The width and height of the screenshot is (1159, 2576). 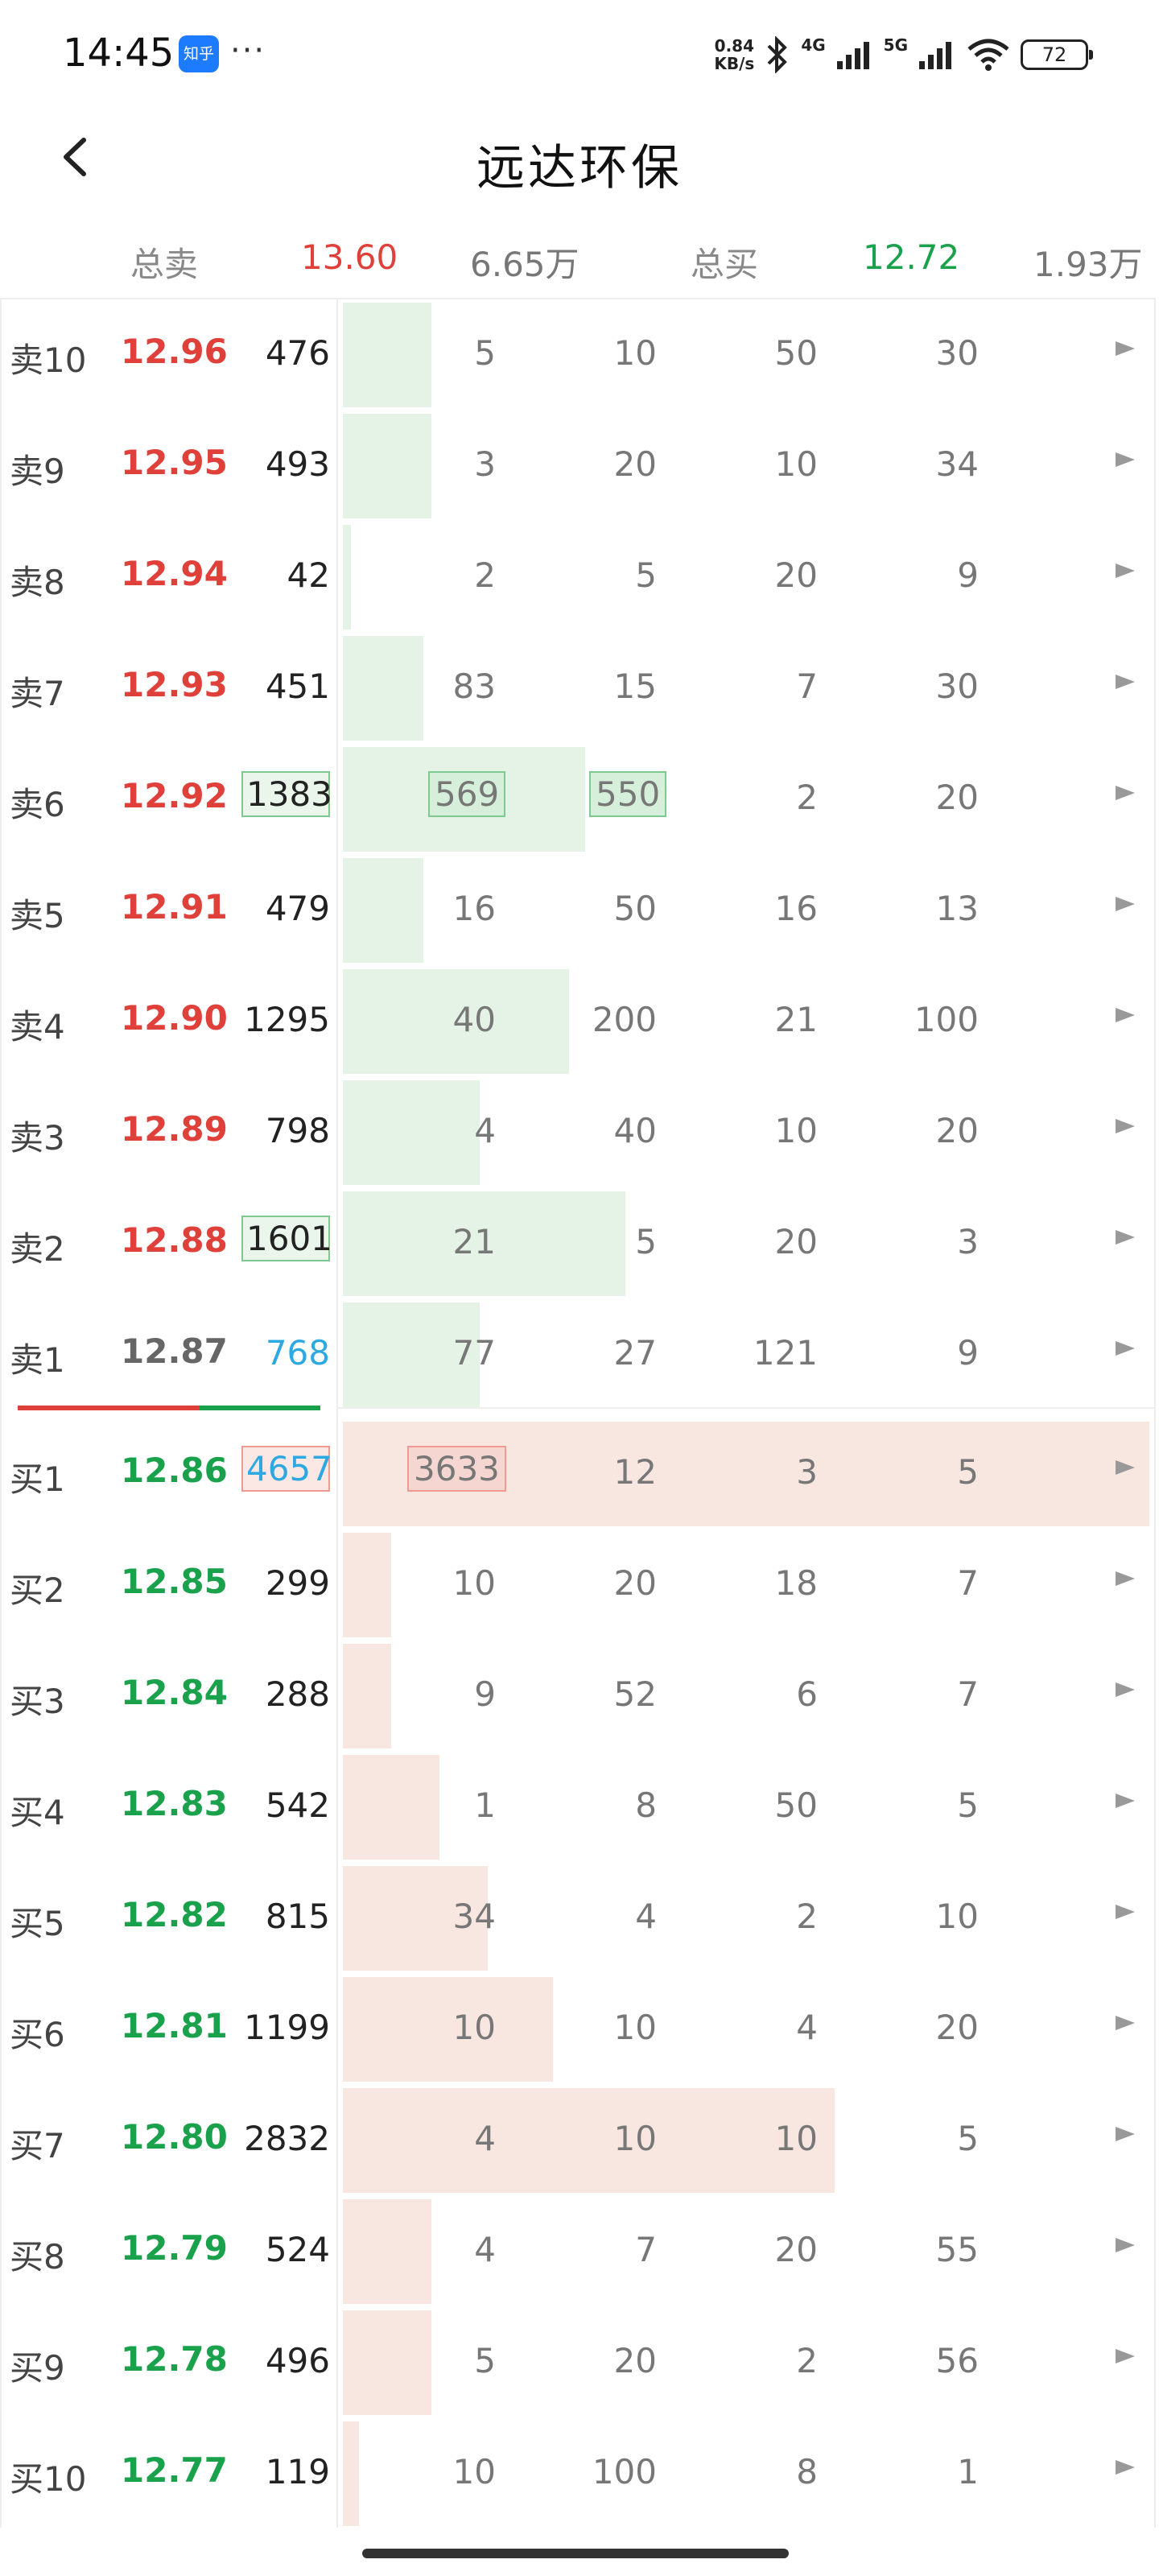 I want to click on level-volume: 493, so click(x=297, y=464).